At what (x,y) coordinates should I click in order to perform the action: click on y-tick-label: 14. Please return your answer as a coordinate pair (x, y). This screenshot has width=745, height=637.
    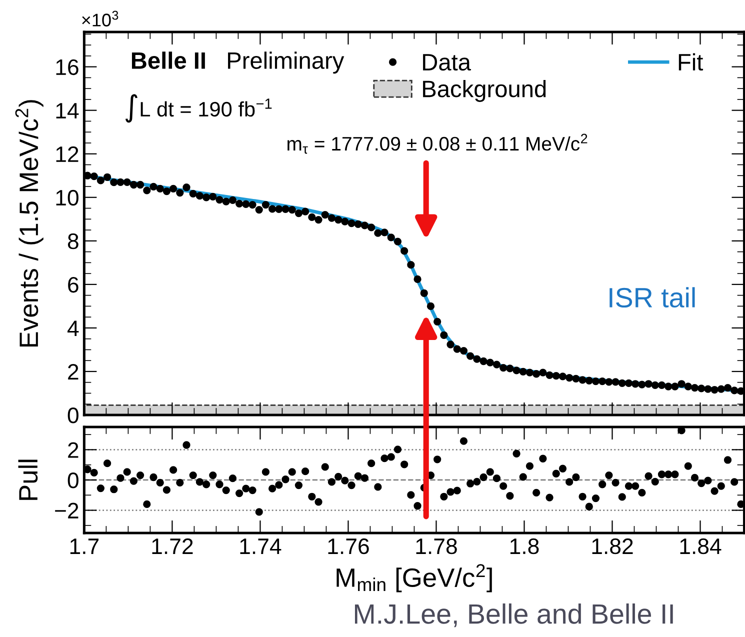
    Looking at the image, I should click on (67, 110).